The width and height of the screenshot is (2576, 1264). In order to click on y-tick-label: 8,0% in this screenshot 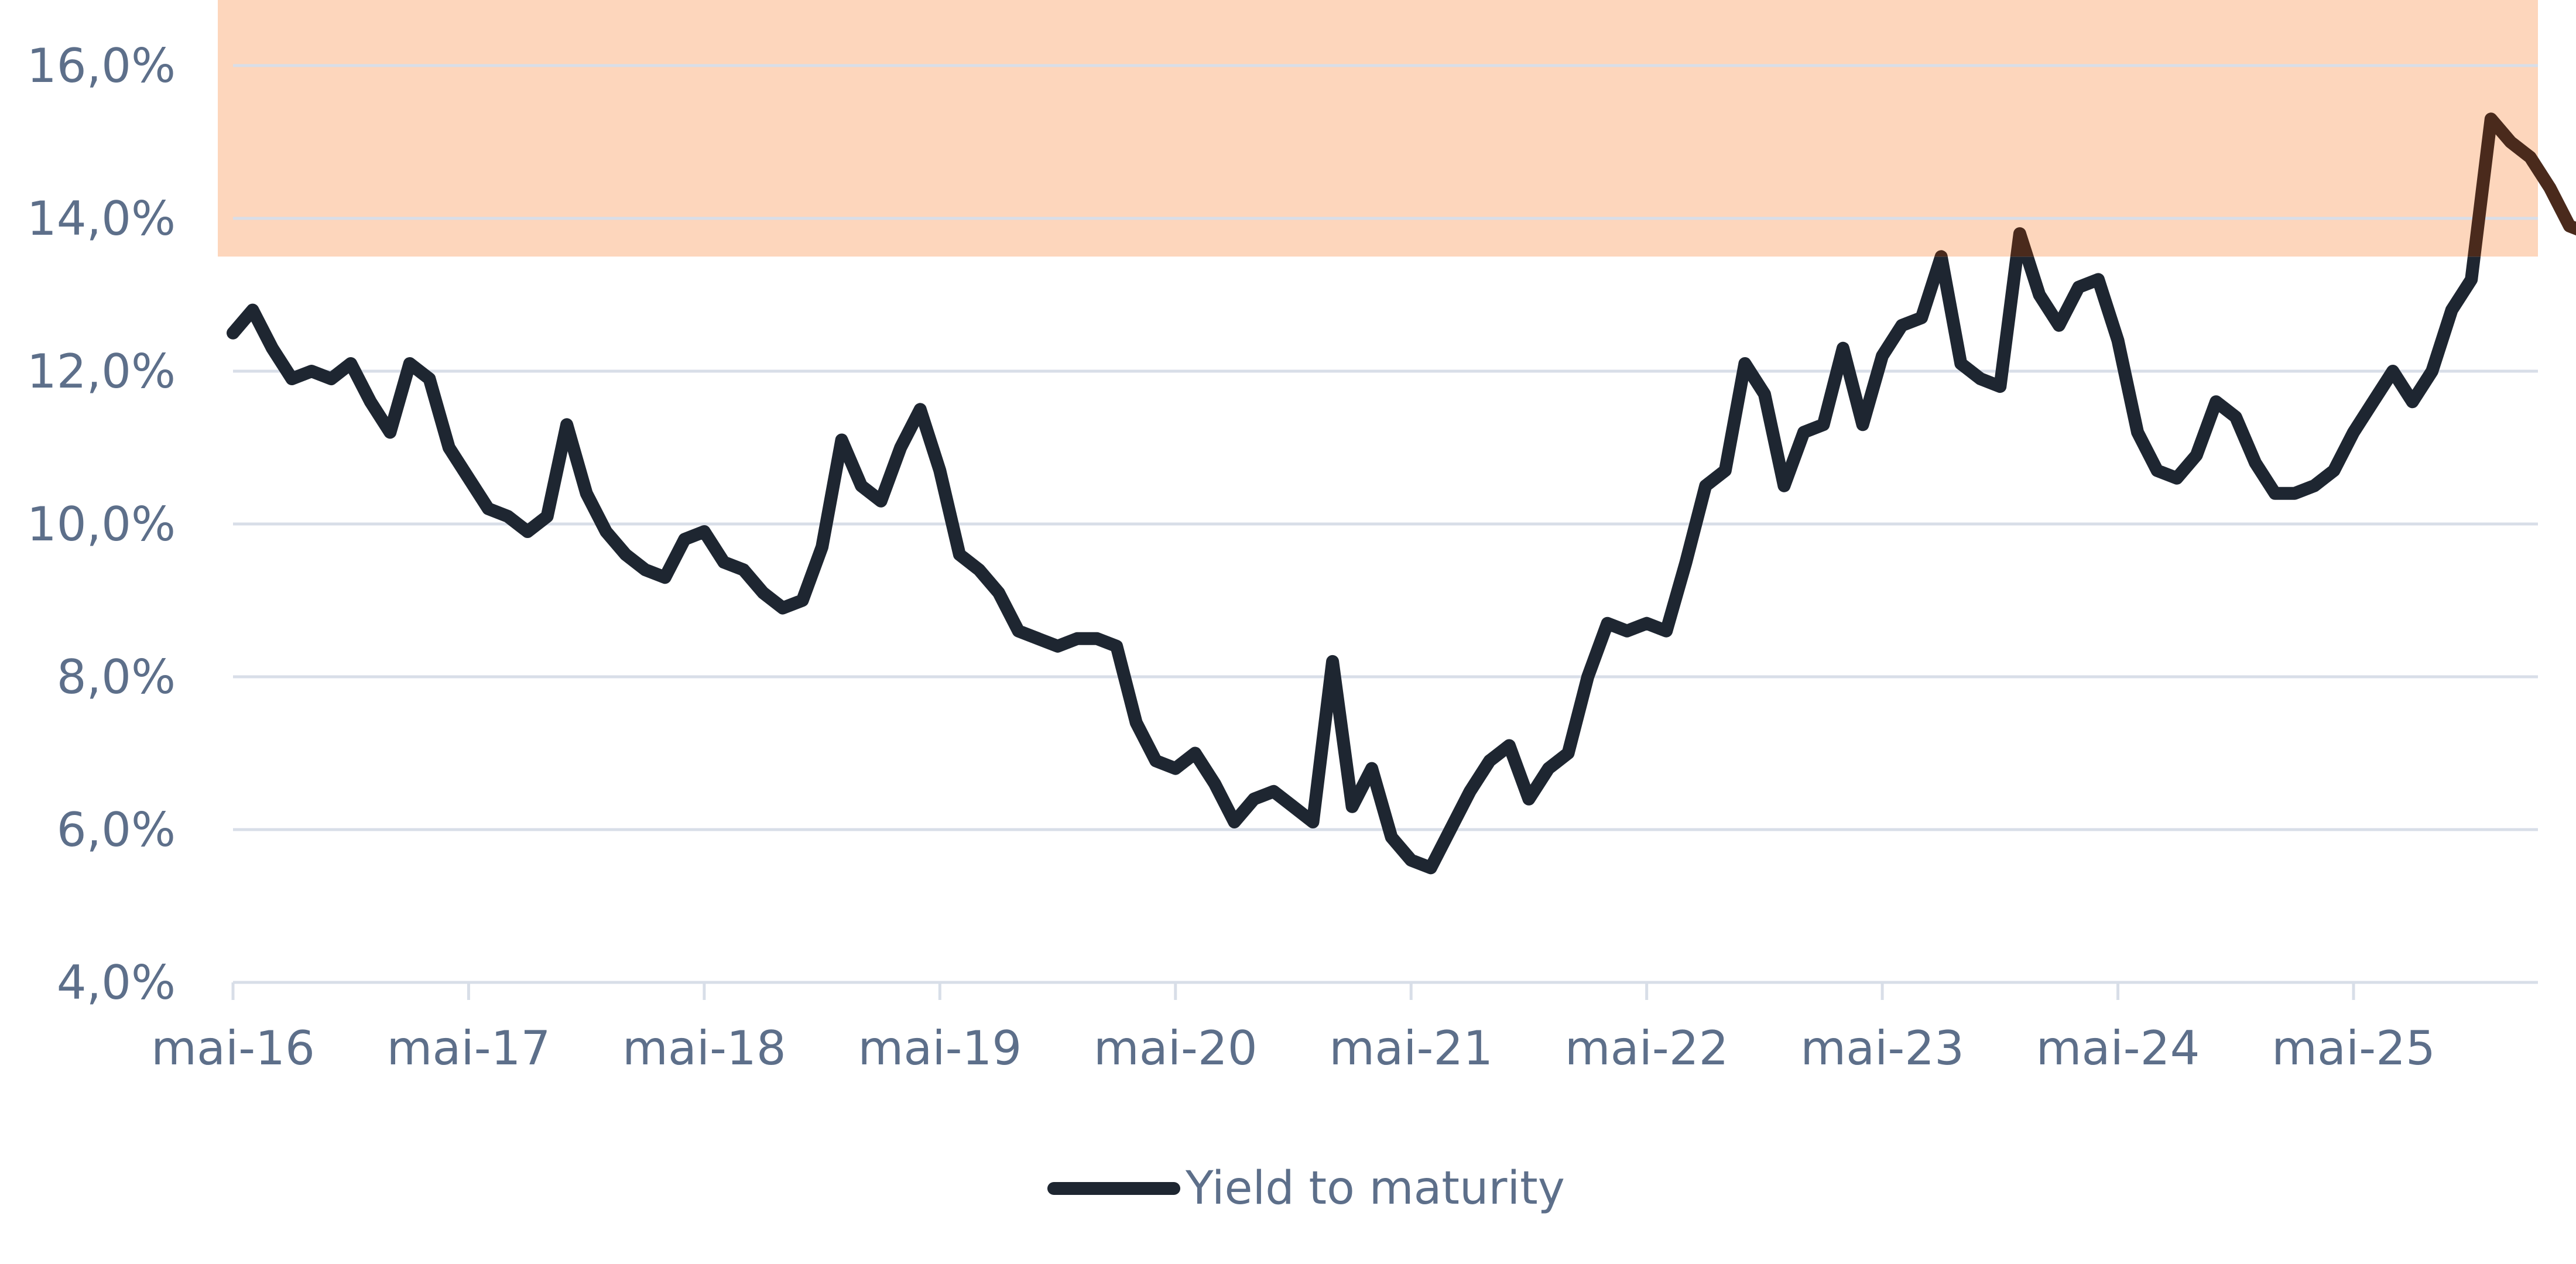, I will do `click(116, 677)`.